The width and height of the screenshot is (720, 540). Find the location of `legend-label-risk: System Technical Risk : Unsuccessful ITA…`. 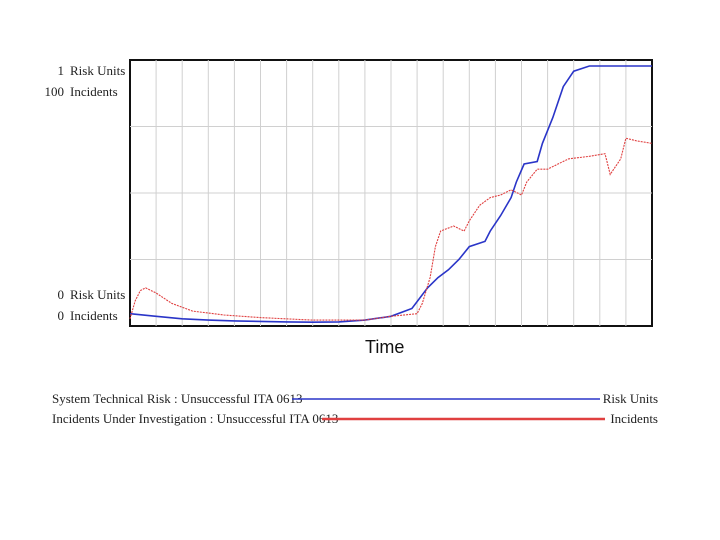

legend-label-risk: System Technical Risk : Unsuccessful ITA… is located at coordinates (177, 398).